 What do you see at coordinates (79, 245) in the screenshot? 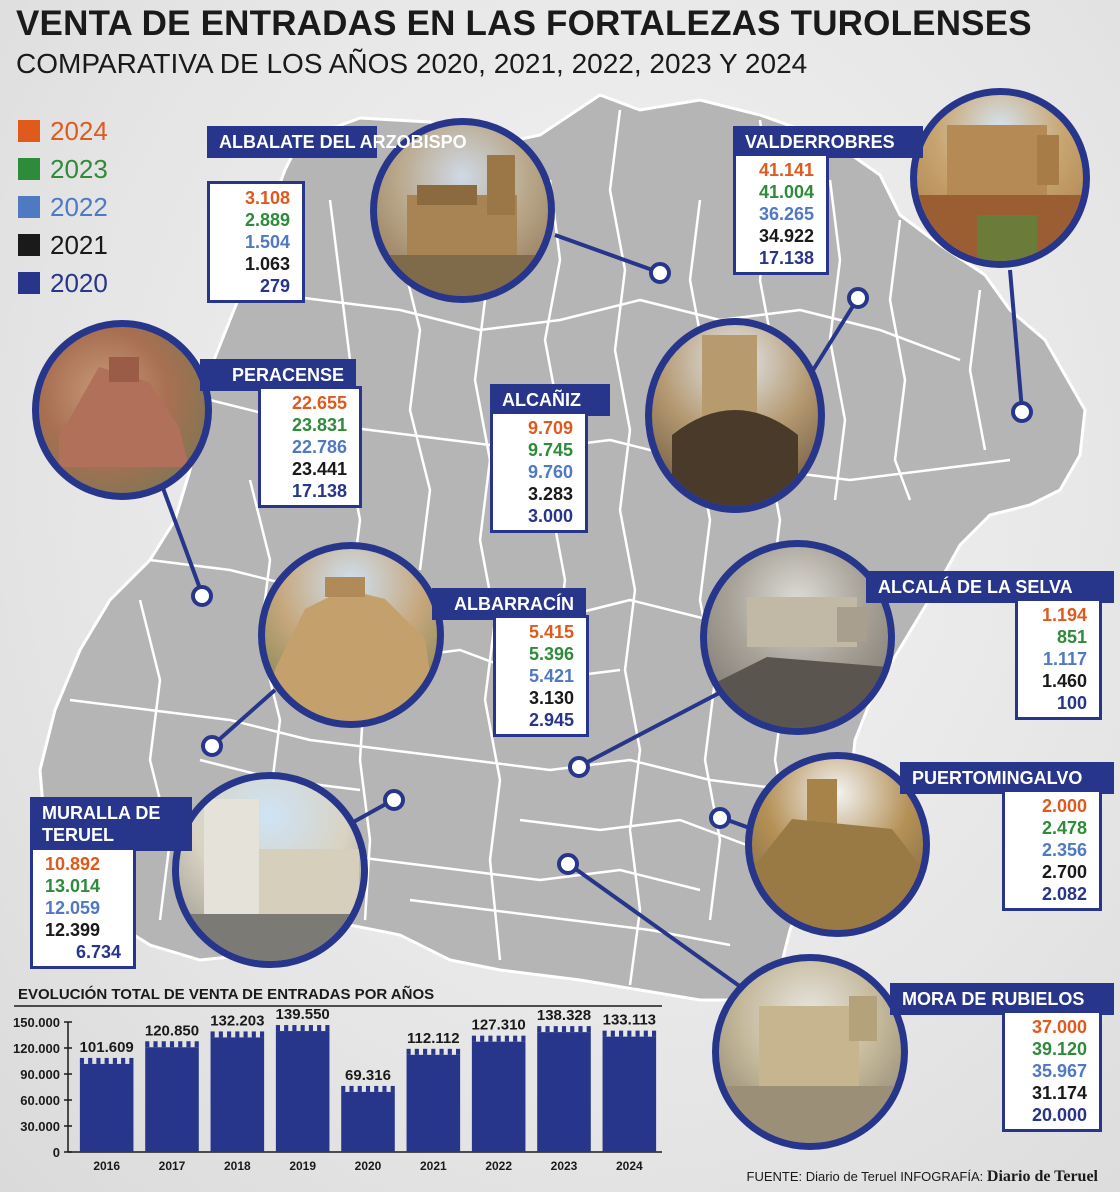
I see `legend-label: 2021` at bounding box center [79, 245].